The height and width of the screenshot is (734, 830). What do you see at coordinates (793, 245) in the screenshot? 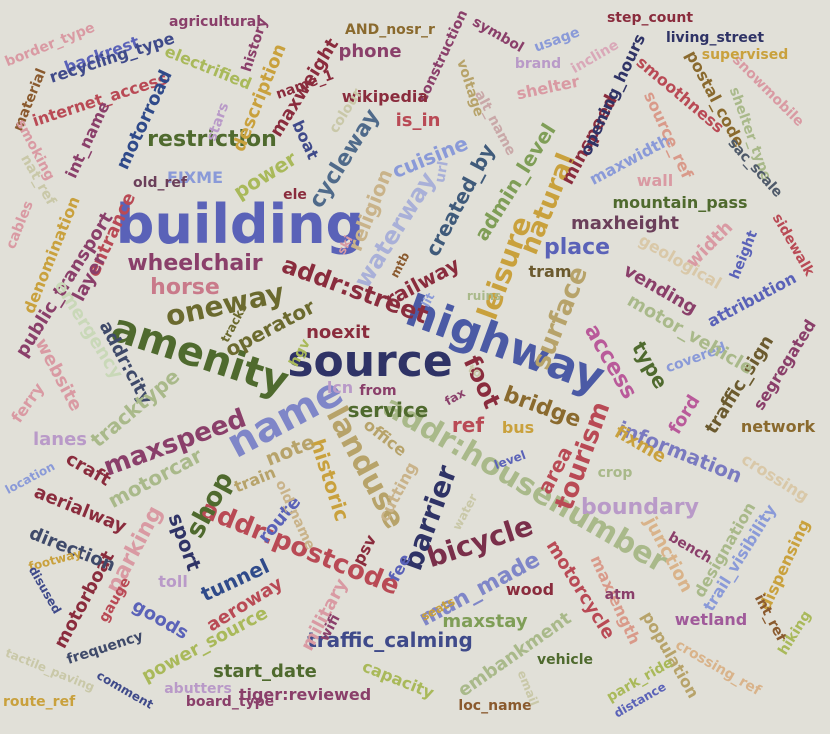
I see `cloud-word: sidewalk` at bounding box center [793, 245].